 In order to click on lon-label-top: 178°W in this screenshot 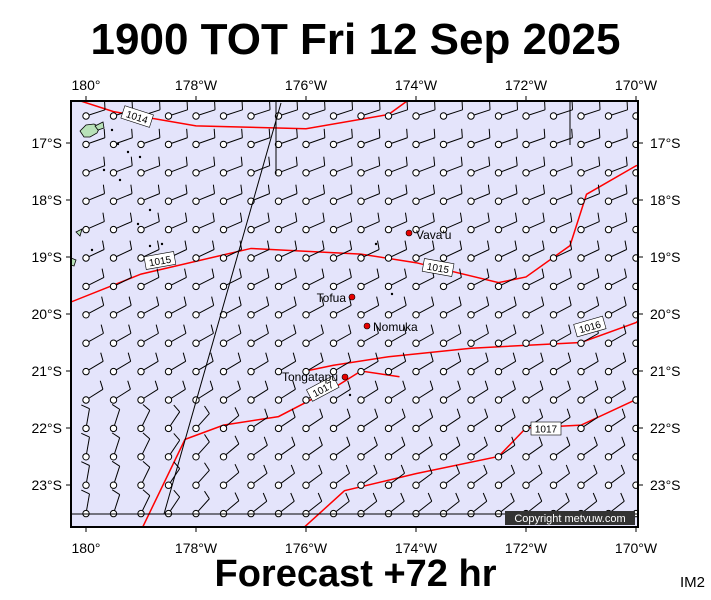, I will do `click(196, 85)`.